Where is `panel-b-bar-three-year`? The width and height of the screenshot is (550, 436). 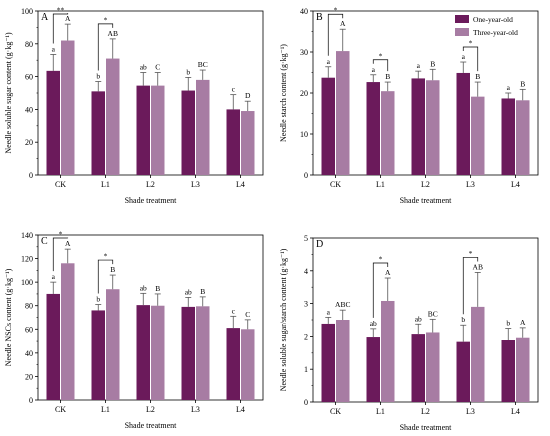 panel-b-bar-three-year is located at coordinates (388, 133).